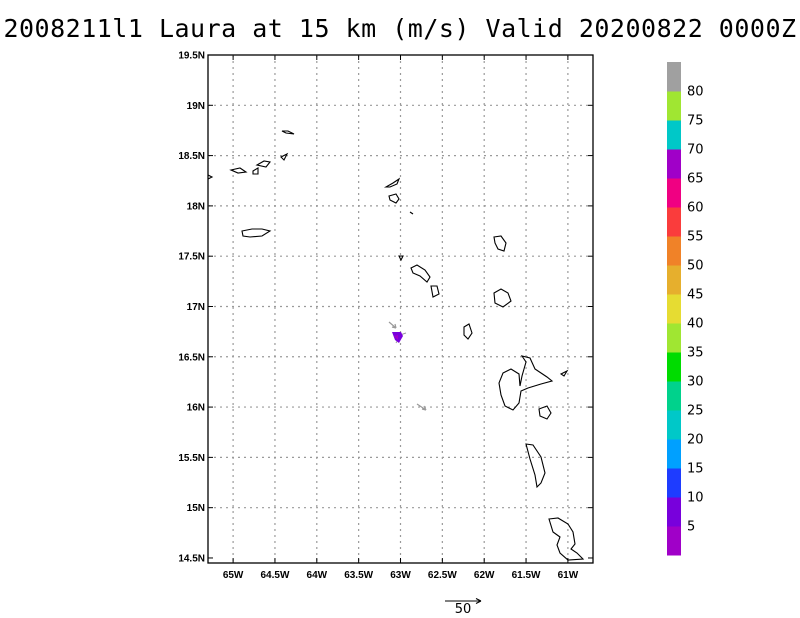  What do you see at coordinates (256, 233) in the screenshot?
I see `coastline-st-croix` at bounding box center [256, 233].